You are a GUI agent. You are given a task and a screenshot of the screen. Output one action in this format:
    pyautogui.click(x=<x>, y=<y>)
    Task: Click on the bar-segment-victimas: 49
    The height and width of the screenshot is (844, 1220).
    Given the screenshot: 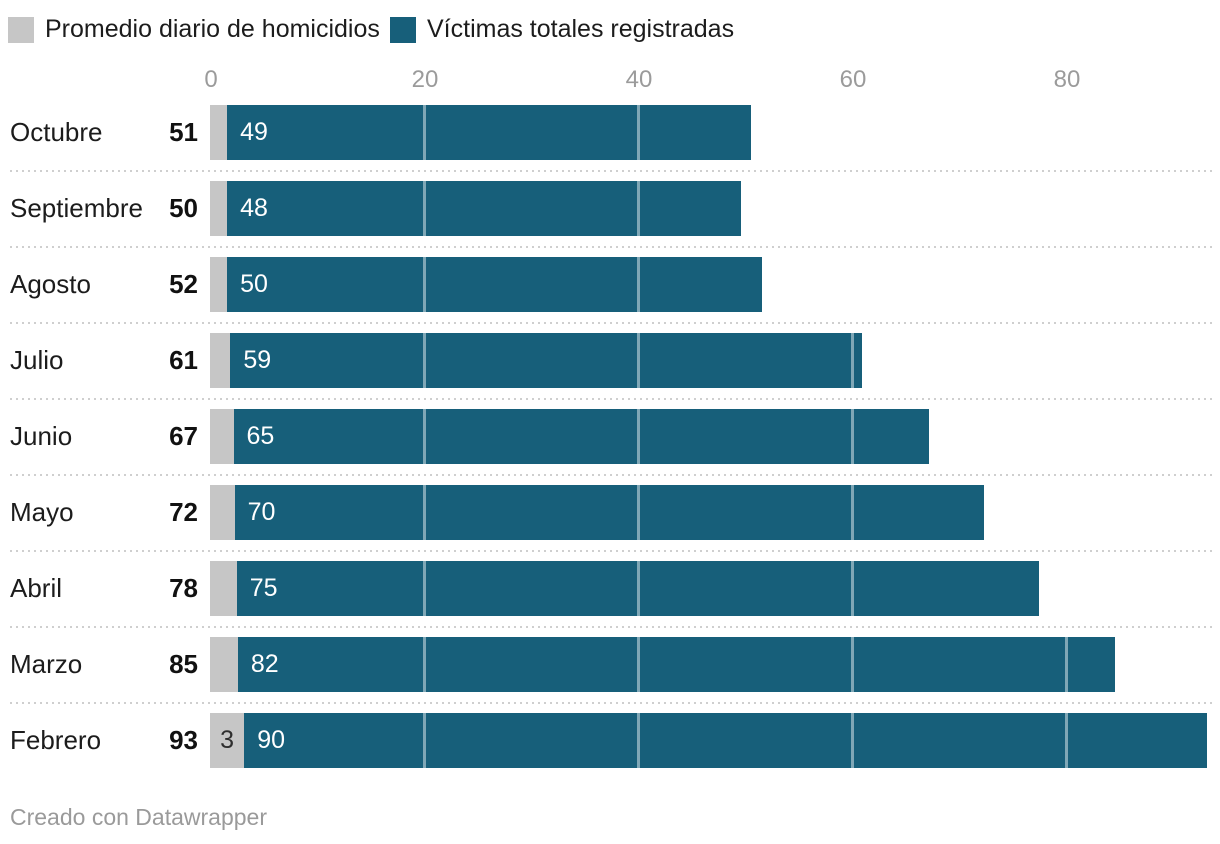 What is the action you would take?
    pyautogui.click(x=489, y=132)
    